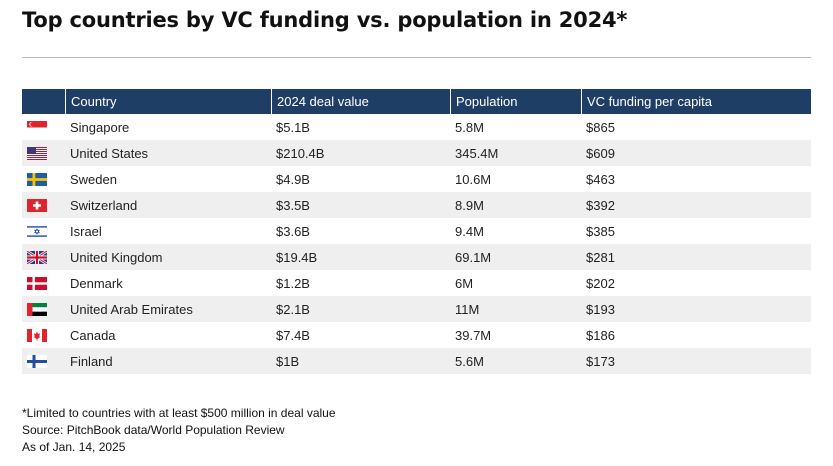 The height and width of the screenshot is (466, 833). What do you see at coordinates (416, 153) in the screenshot?
I see `table-row: United States $210.4B 345.4M $609` at bounding box center [416, 153].